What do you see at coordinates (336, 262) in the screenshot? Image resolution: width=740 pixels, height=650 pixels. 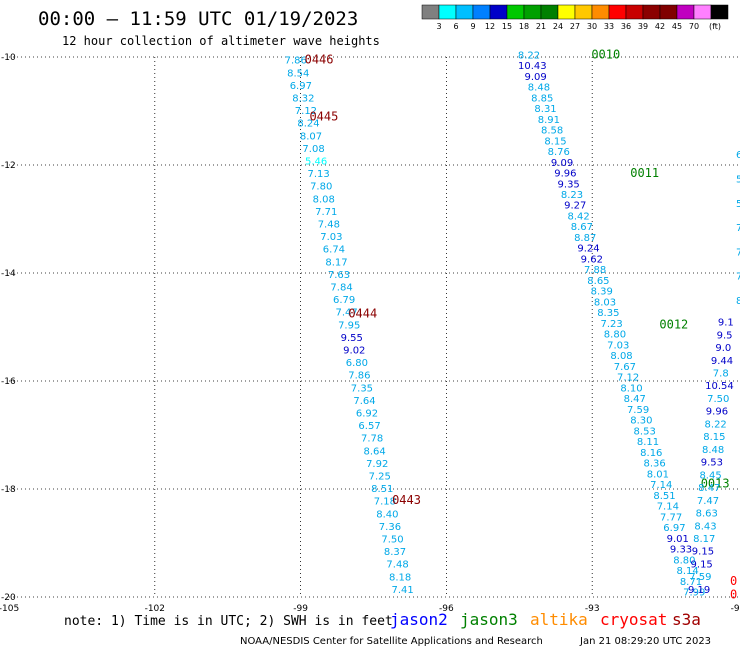 I see `swh-value: 8.17` at bounding box center [336, 262].